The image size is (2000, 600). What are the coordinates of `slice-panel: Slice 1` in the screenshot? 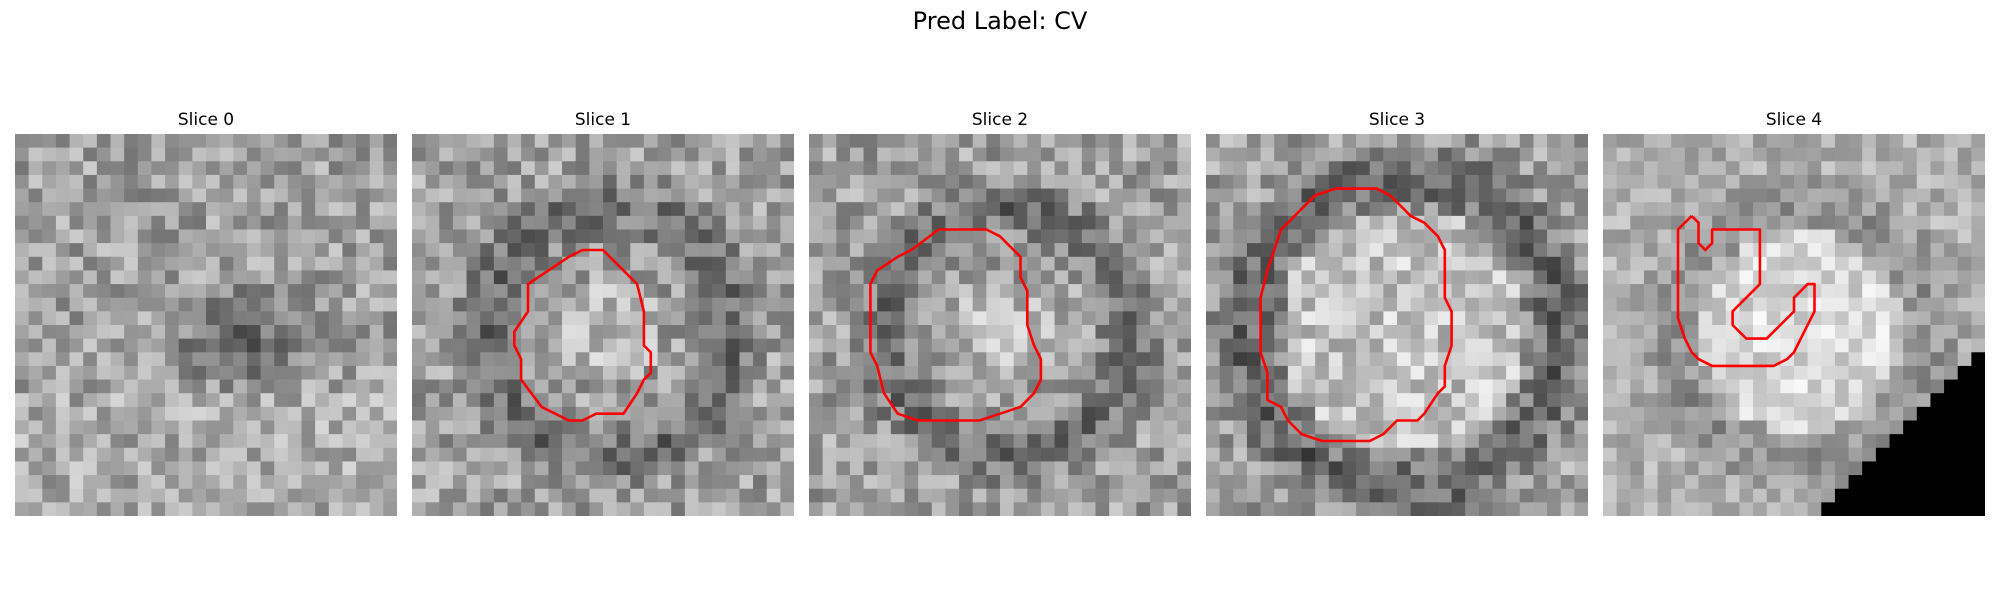 It's located at (603, 120).